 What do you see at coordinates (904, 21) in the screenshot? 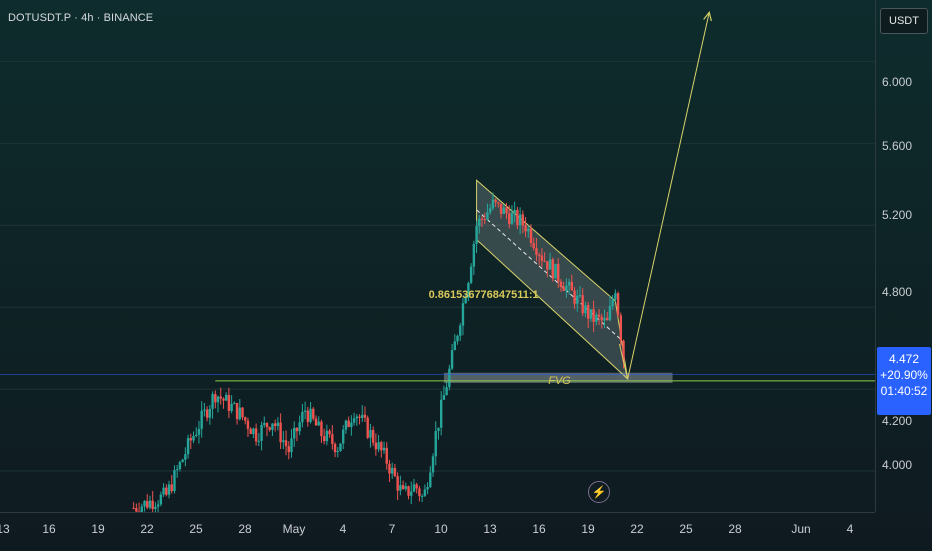
I see `currency-button: USDT` at bounding box center [904, 21].